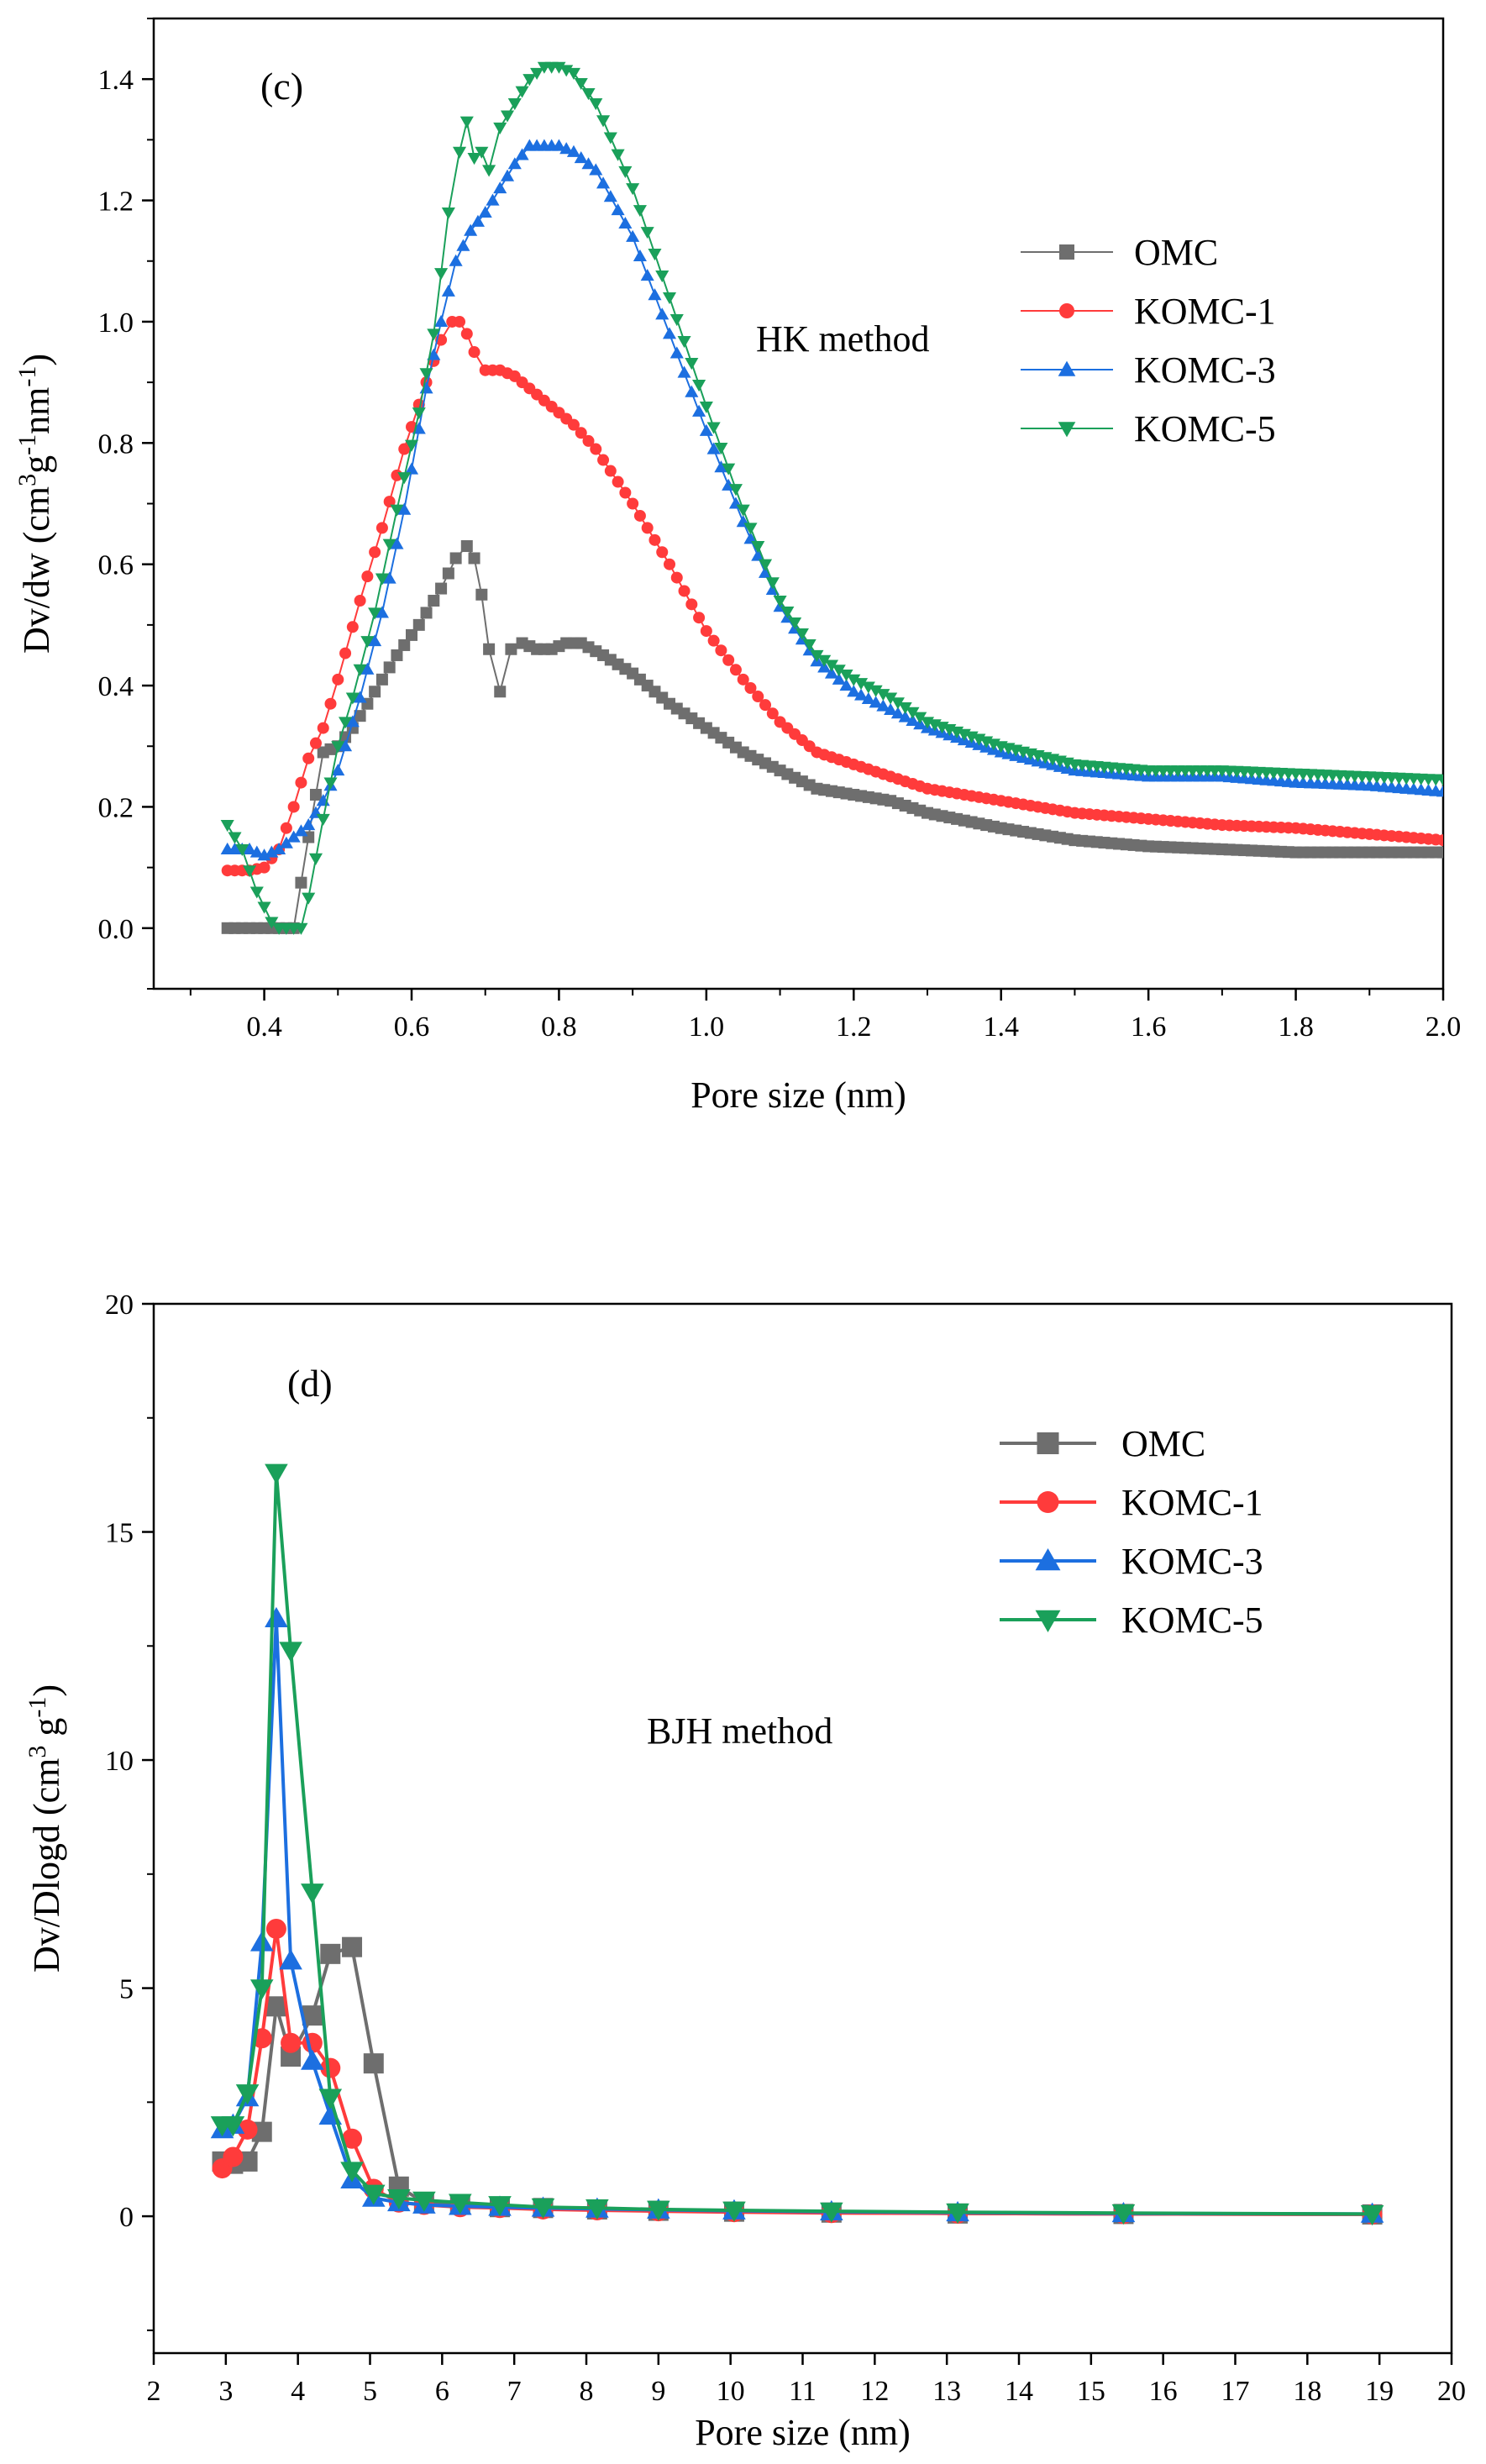 Image resolution: width=1486 pixels, height=2464 pixels. I want to click on y-tick-label: 15, so click(119, 1534).